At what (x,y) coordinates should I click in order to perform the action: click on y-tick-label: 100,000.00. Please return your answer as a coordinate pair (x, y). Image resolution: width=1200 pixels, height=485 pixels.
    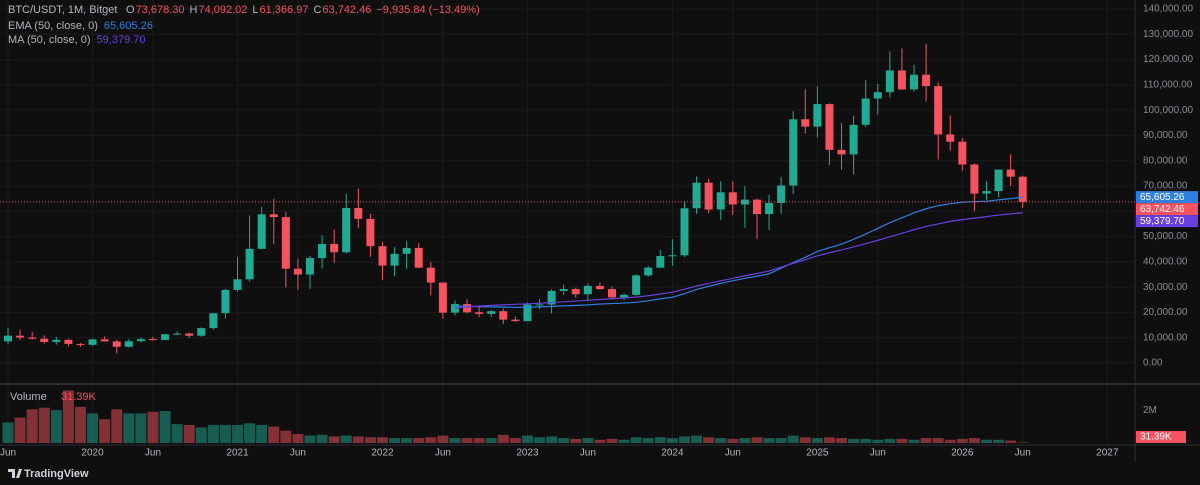
    Looking at the image, I should click on (1168, 110).